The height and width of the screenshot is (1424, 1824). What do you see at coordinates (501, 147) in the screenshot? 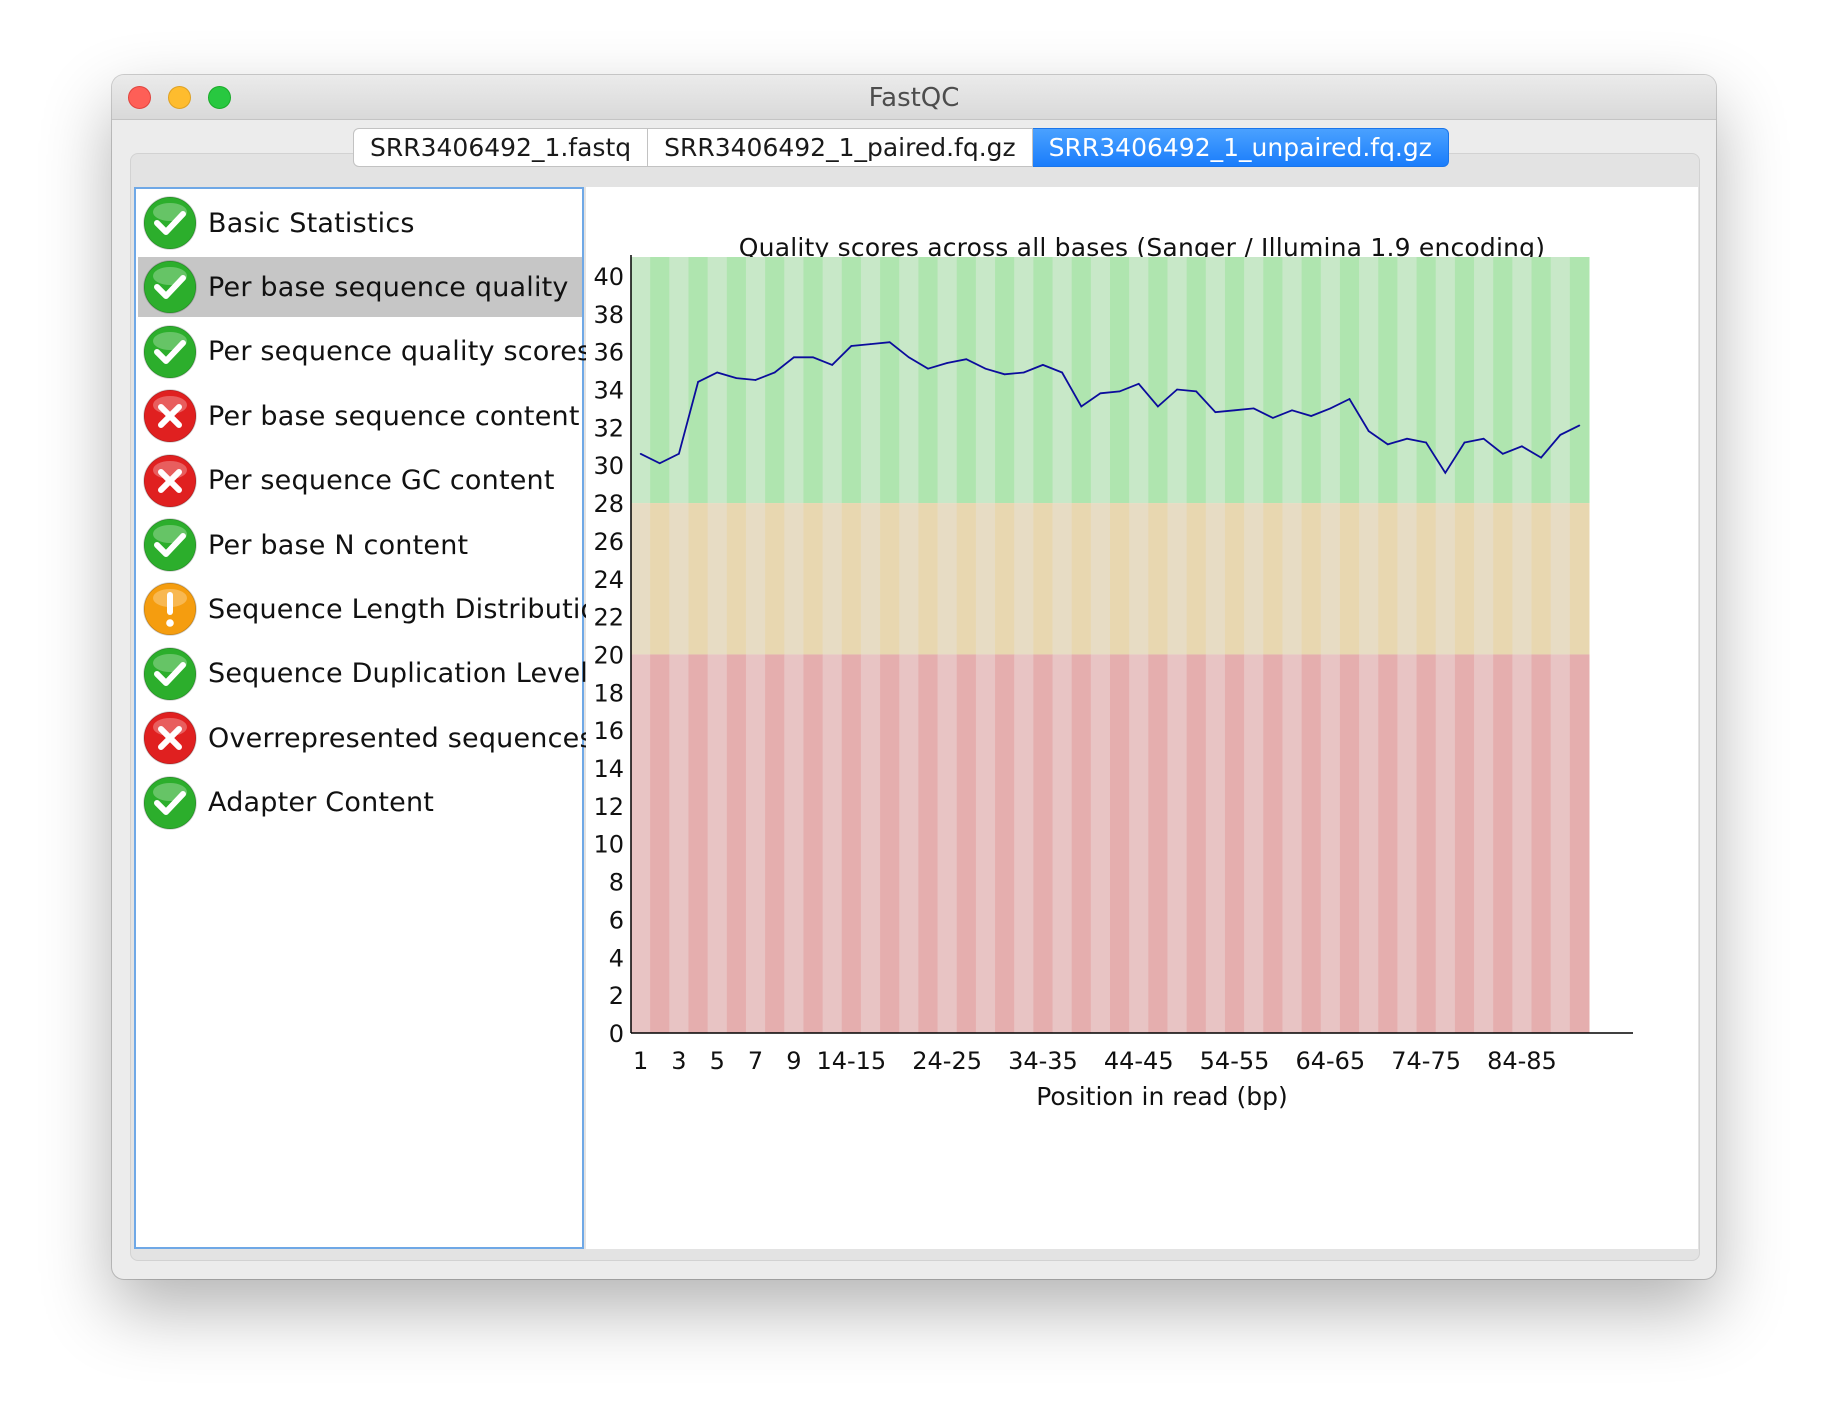
I see `tab-srr3406492-1-fastq: SRR3406492_1.fastq` at bounding box center [501, 147].